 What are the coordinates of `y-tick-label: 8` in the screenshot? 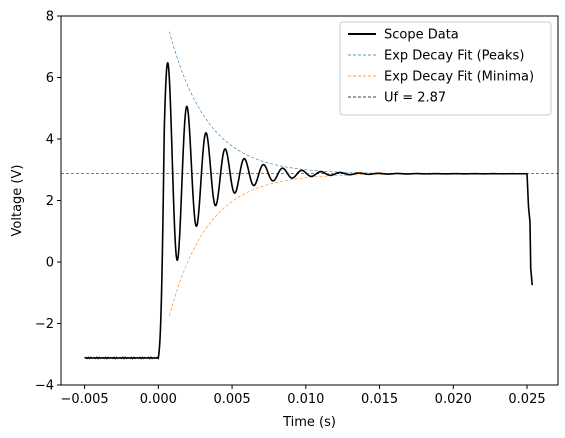 It's located at (50, 17).